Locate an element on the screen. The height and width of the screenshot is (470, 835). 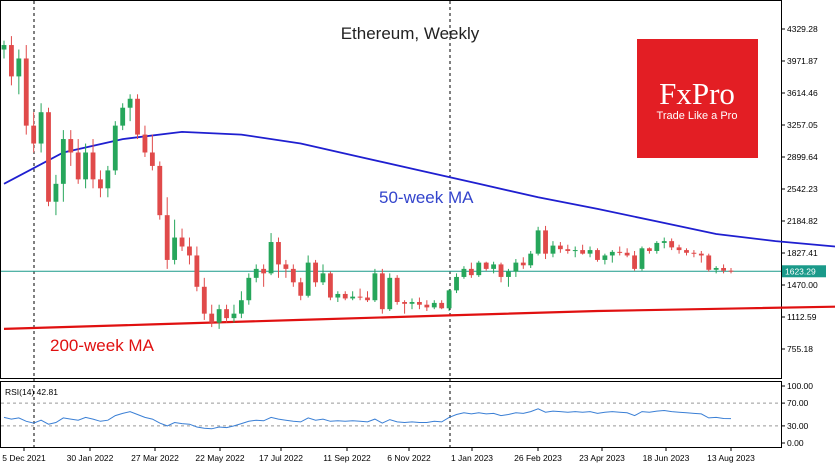
current-price-tag is located at coordinates (804, 271).